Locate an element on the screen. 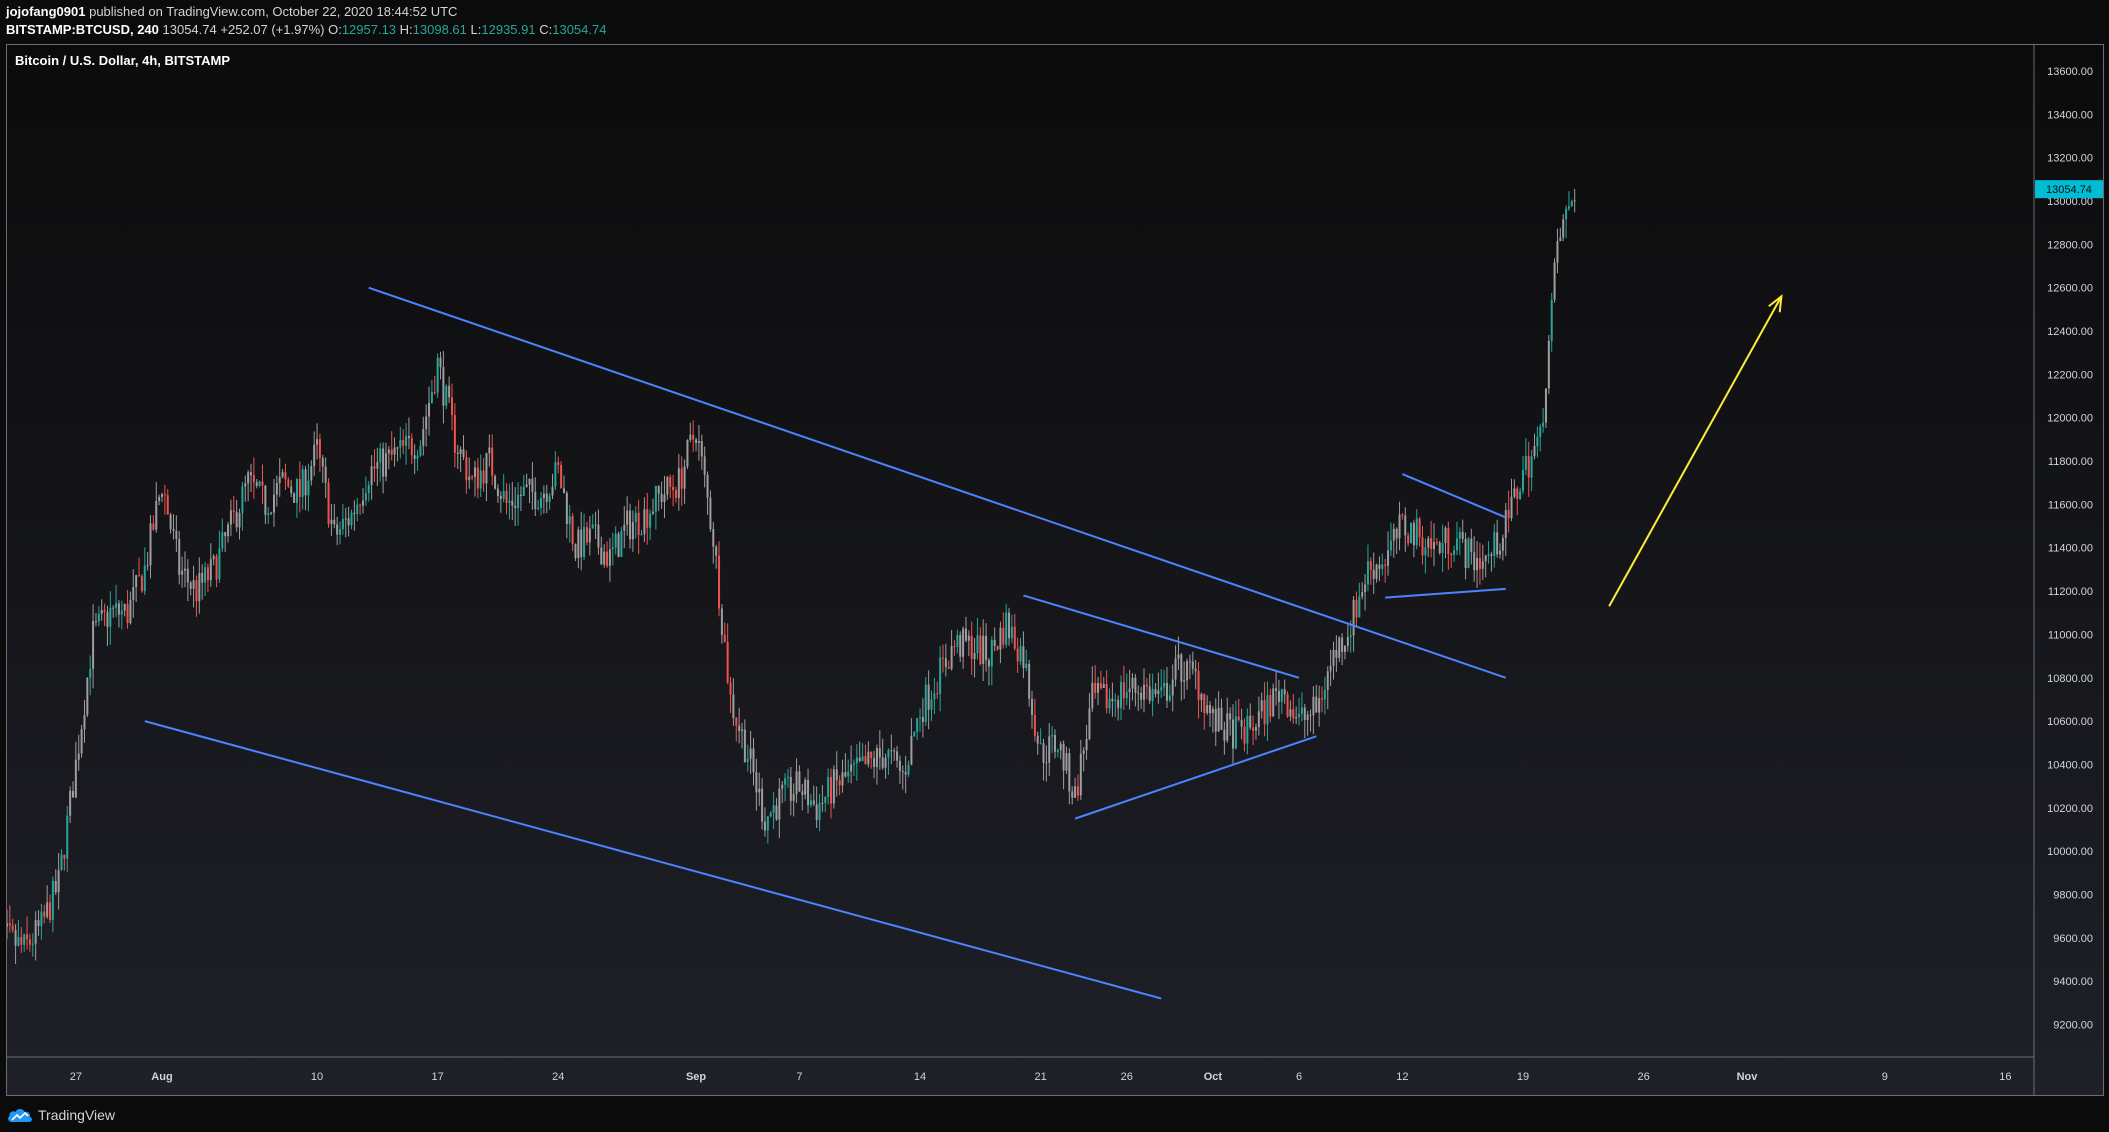  price-tick-label: 10000.00 is located at coordinates (2070, 852).